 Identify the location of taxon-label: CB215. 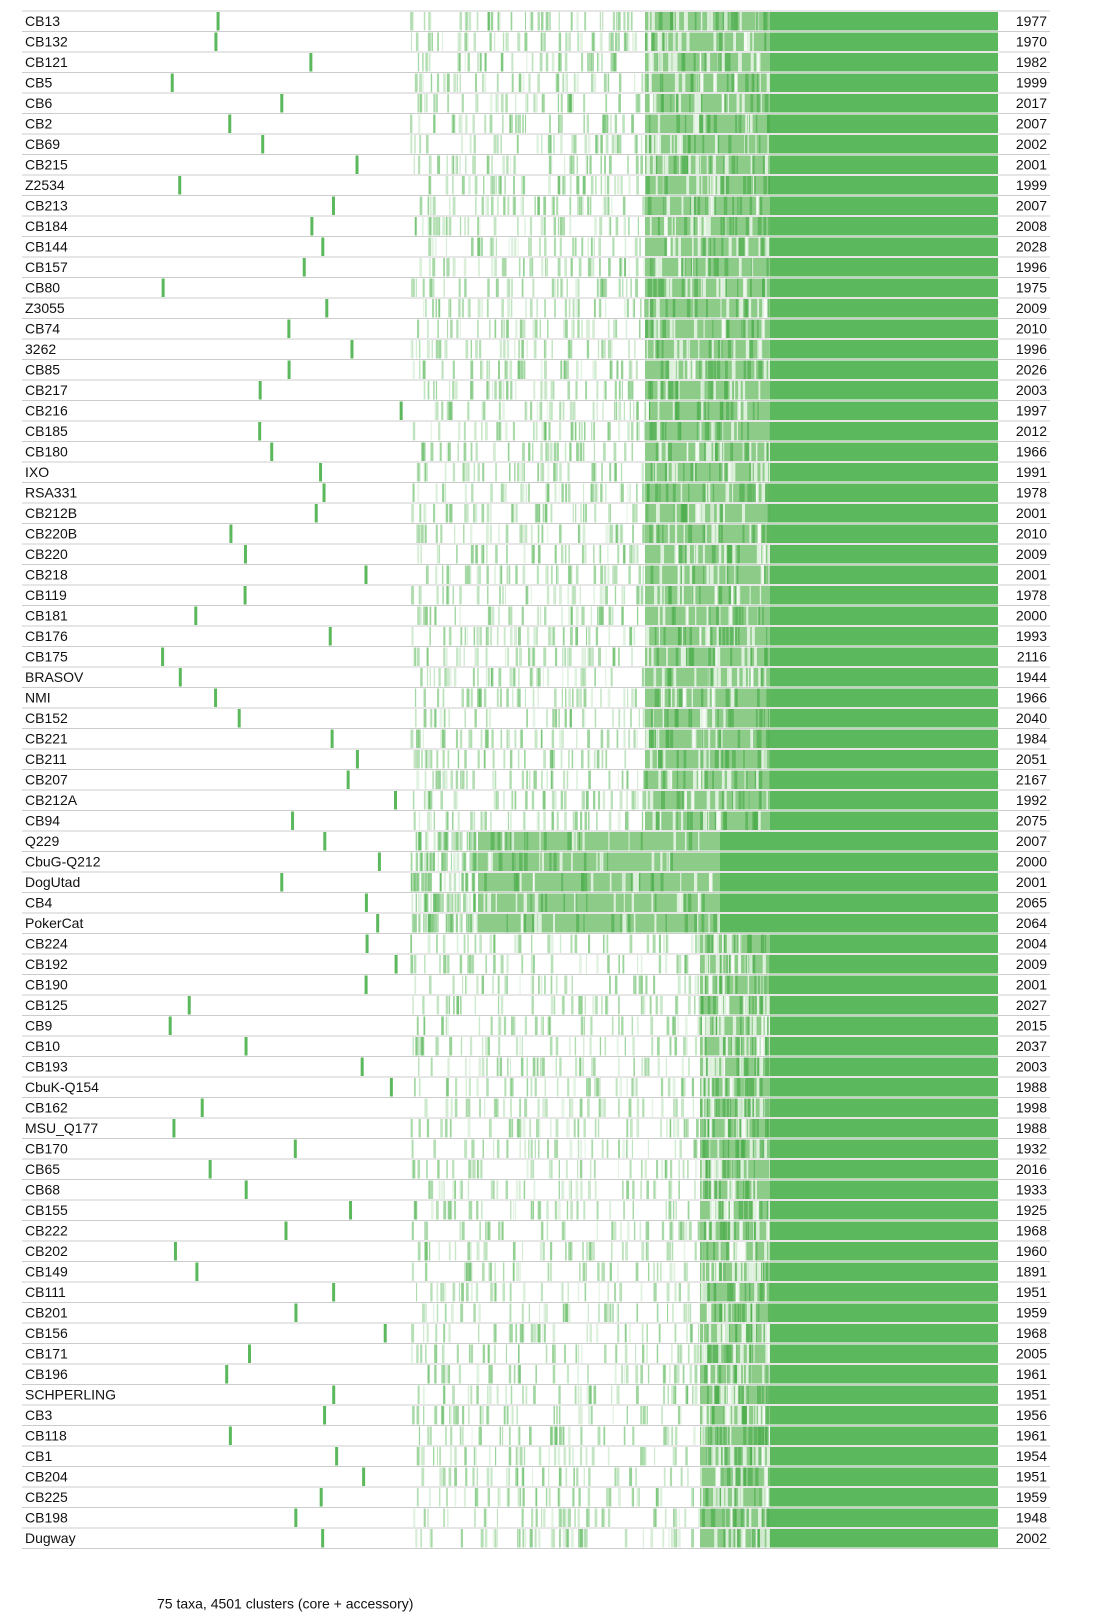
(46, 164).